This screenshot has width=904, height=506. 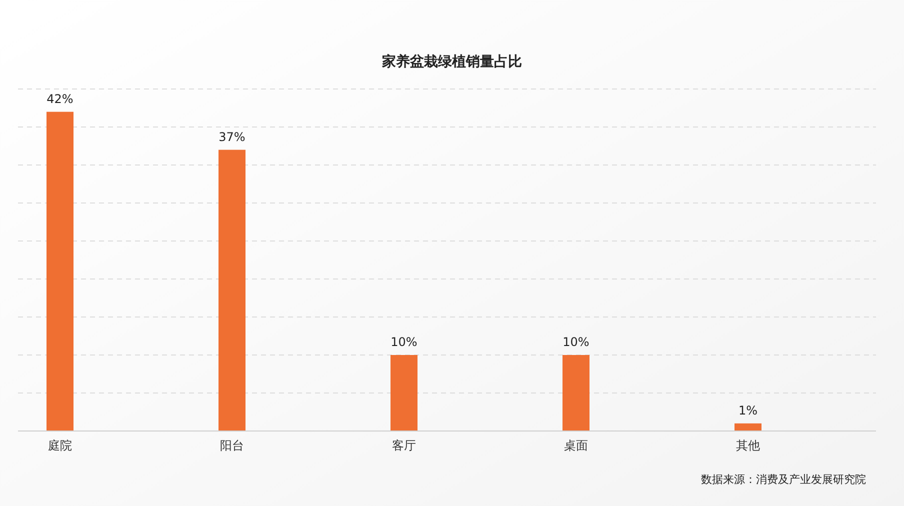 I want to click on data-label: 42%, so click(x=60, y=99).